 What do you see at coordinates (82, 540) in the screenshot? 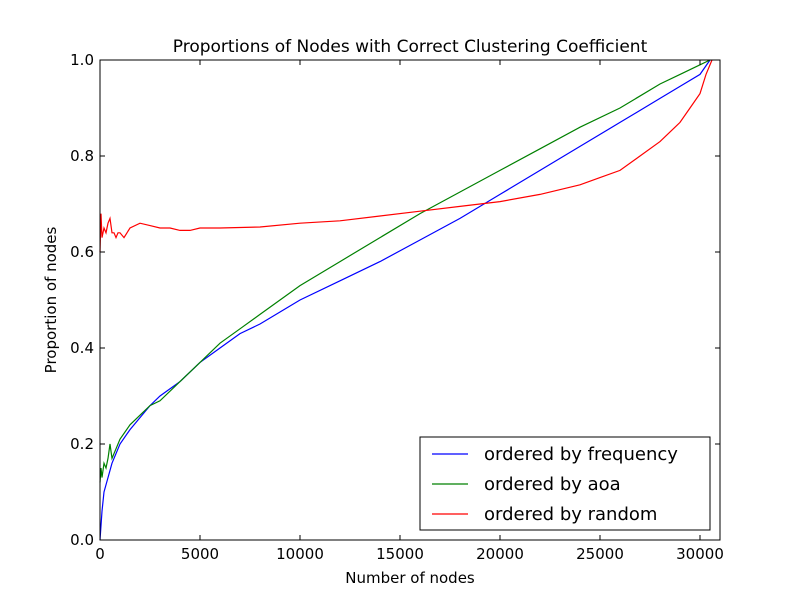
I see `y-tick-label: 0.0` at bounding box center [82, 540].